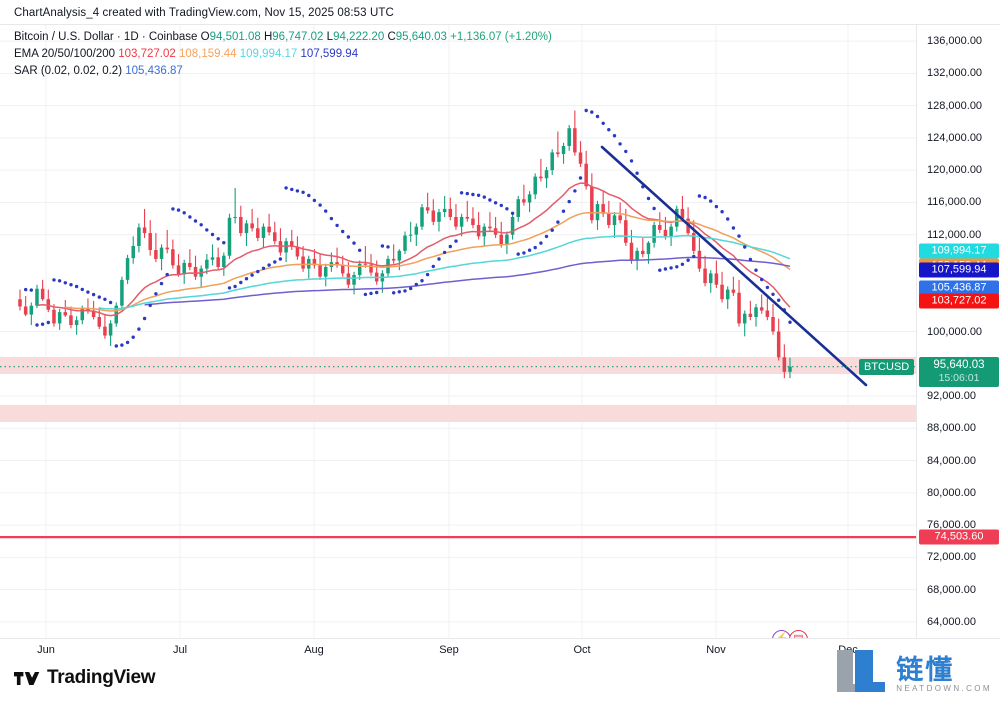  I want to click on support-line-tag: 74,503.60, so click(959, 537).